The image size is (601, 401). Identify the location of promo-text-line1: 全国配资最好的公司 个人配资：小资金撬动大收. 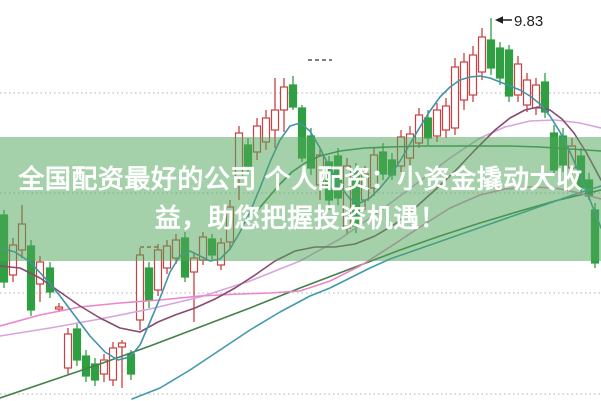
(300, 179).